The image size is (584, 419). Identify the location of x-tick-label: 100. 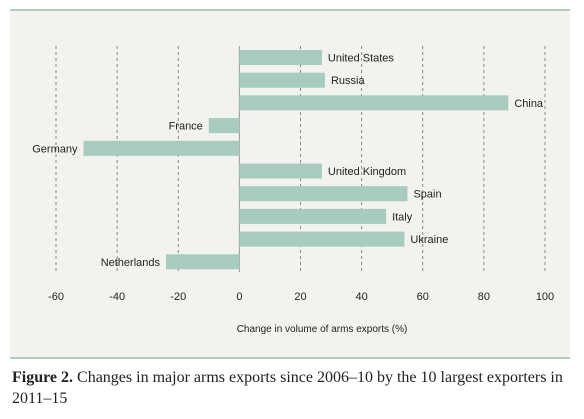
(545, 297).